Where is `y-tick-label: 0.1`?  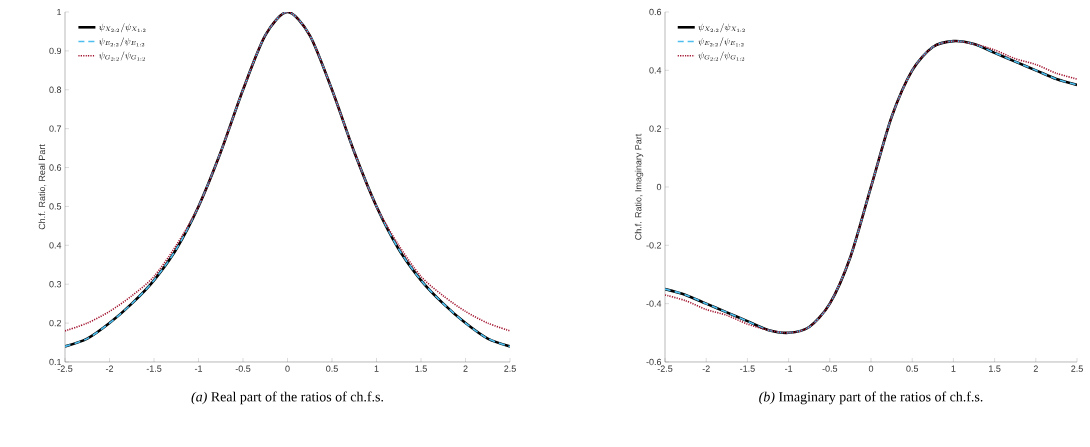 y-tick-label: 0.1 is located at coordinates (55, 362).